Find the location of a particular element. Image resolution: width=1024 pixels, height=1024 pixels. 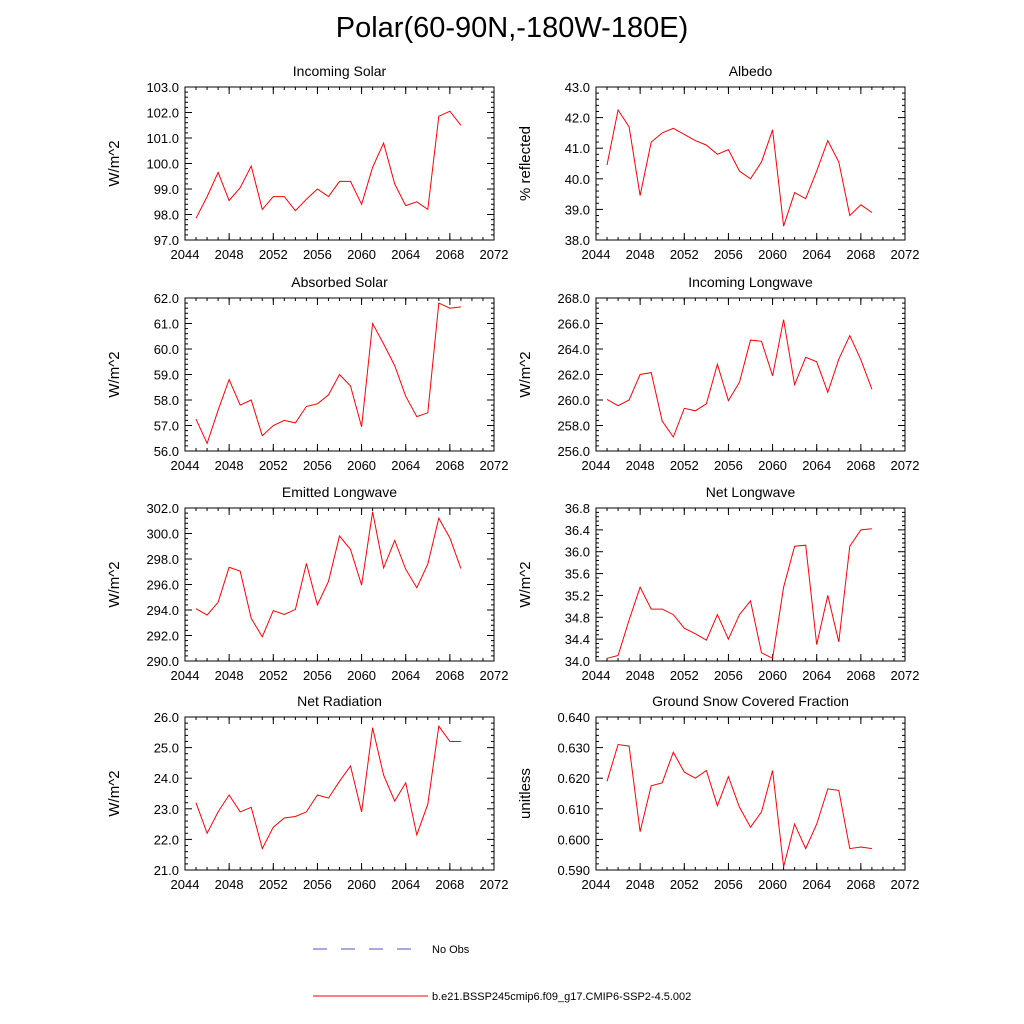

y-tick-label: 262.0 is located at coordinates (573, 375).